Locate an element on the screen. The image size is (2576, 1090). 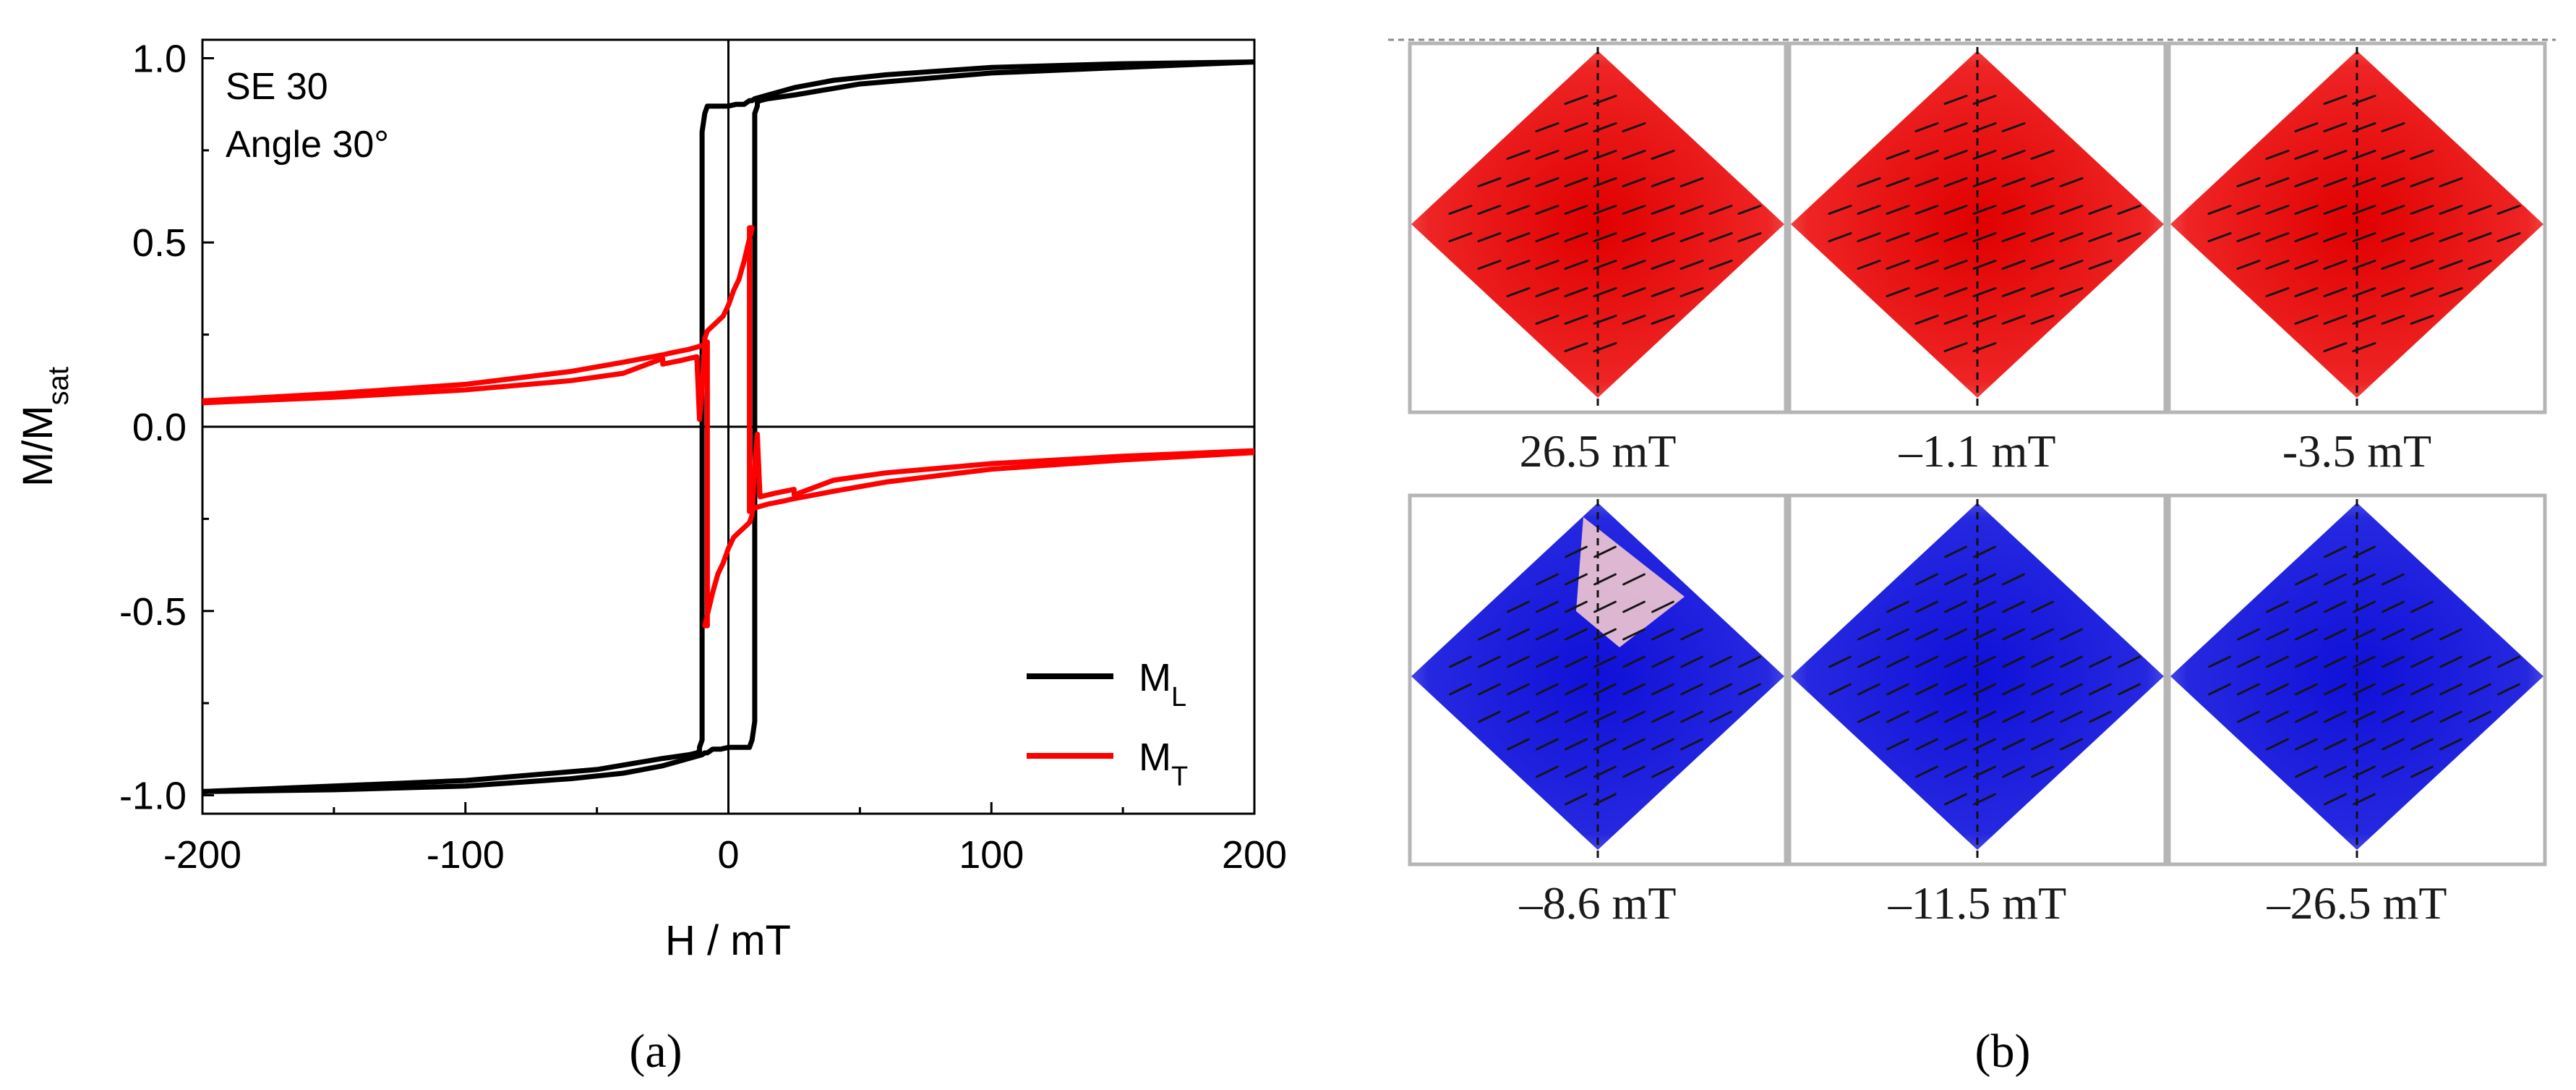
snapshot-tile: -3.5 mT is located at coordinates (2357, 259).